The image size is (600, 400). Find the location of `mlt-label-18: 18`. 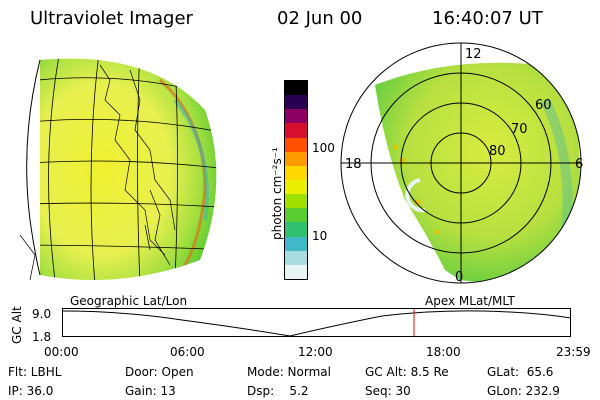

mlt-label-18: 18 is located at coordinates (353, 164).